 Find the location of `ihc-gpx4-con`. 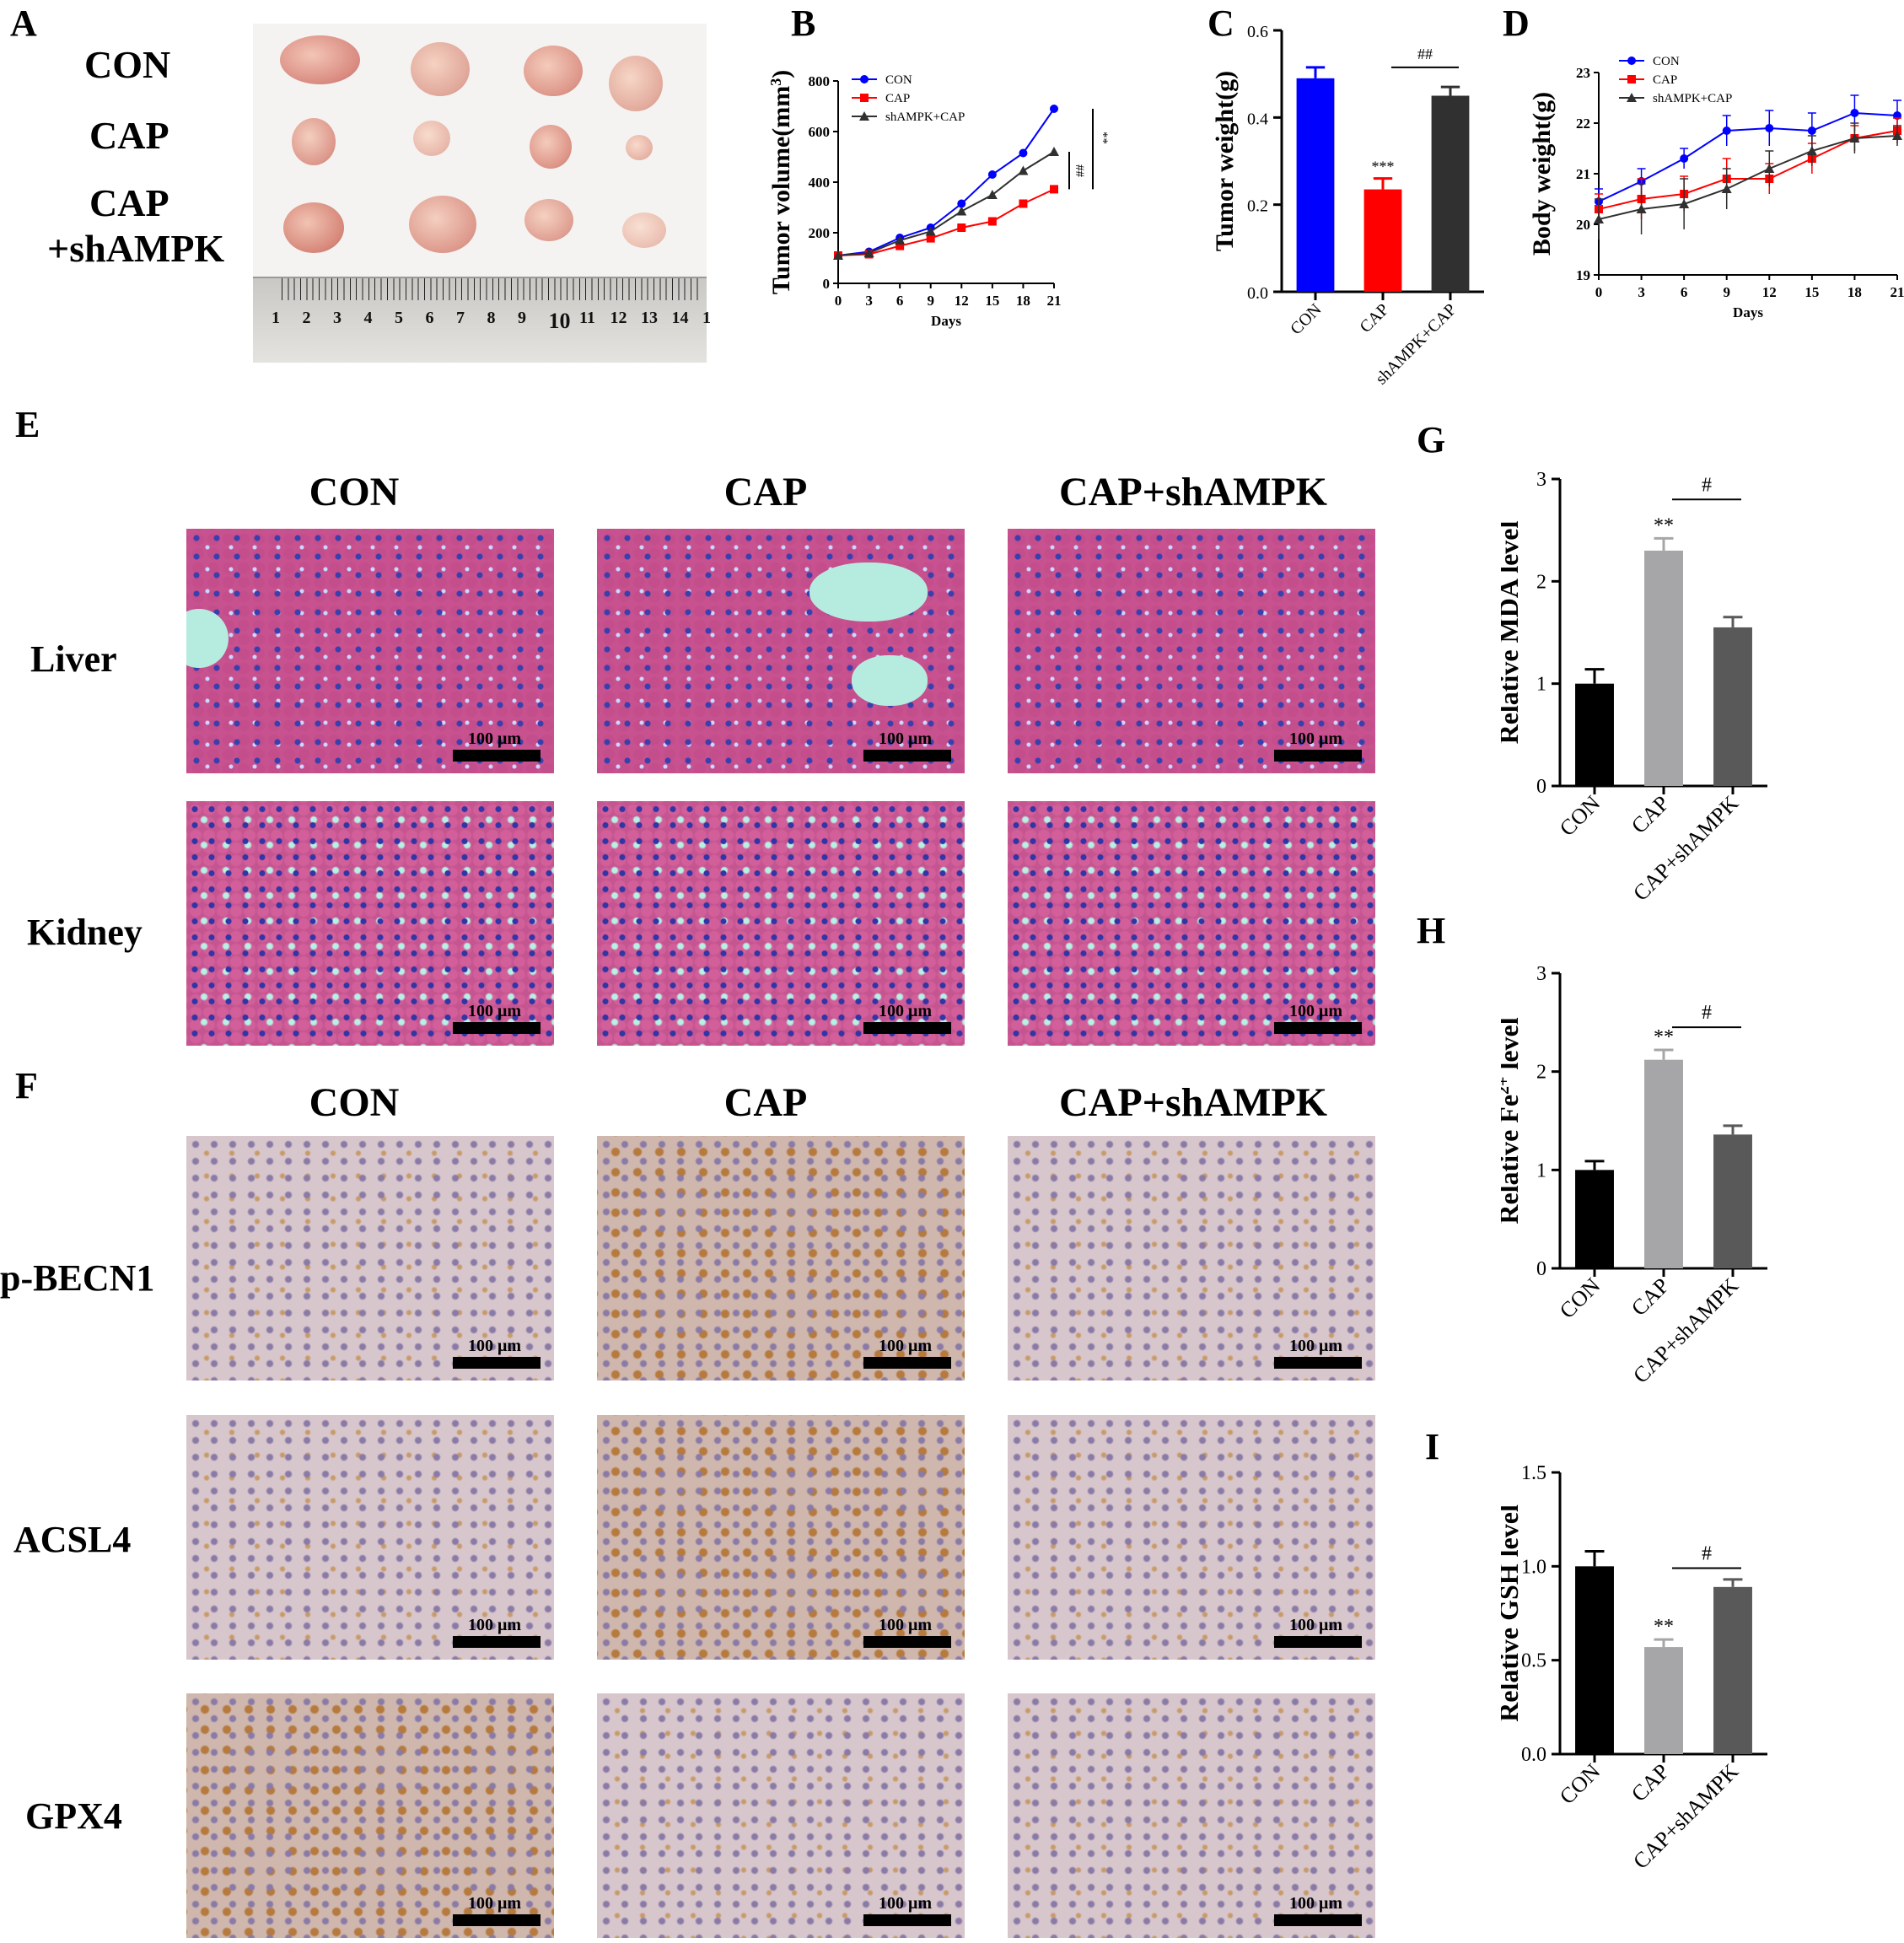

ihc-gpx4-con is located at coordinates (370, 1815).